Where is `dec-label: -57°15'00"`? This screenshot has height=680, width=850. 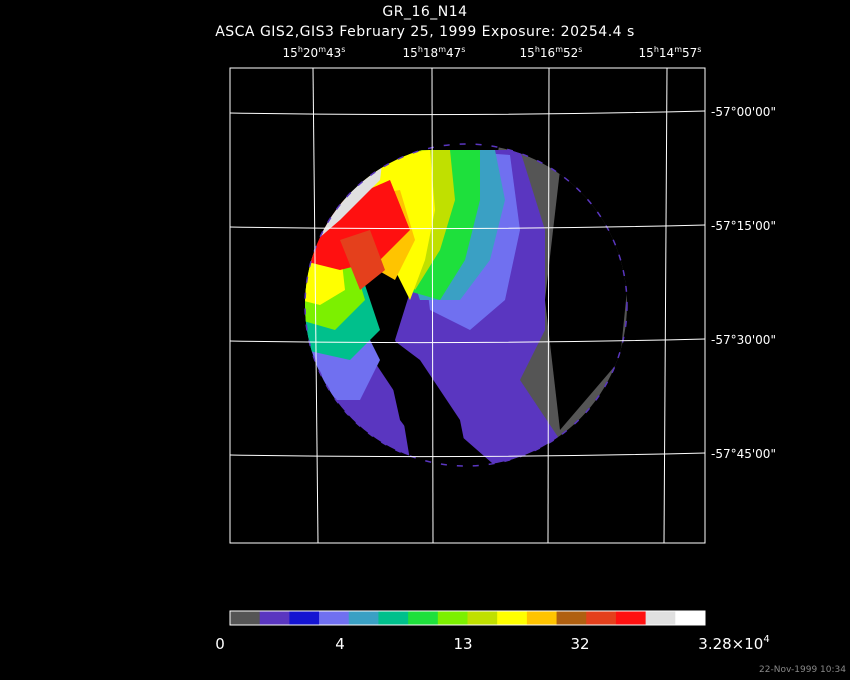 dec-label: -57°15'00" is located at coordinates (743, 226).